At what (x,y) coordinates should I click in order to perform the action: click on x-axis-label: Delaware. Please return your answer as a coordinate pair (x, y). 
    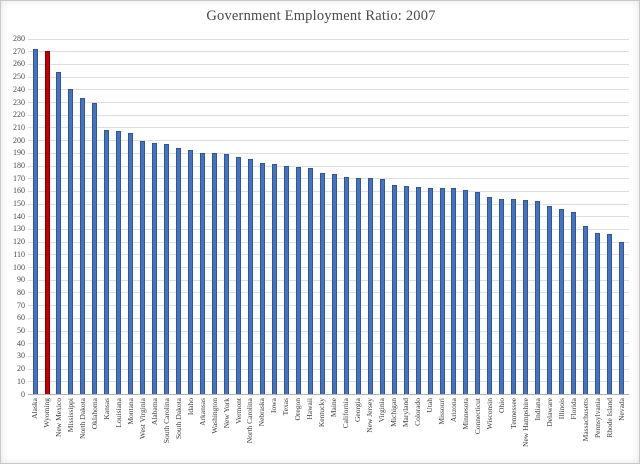
    Looking at the image, I should click on (549, 412).